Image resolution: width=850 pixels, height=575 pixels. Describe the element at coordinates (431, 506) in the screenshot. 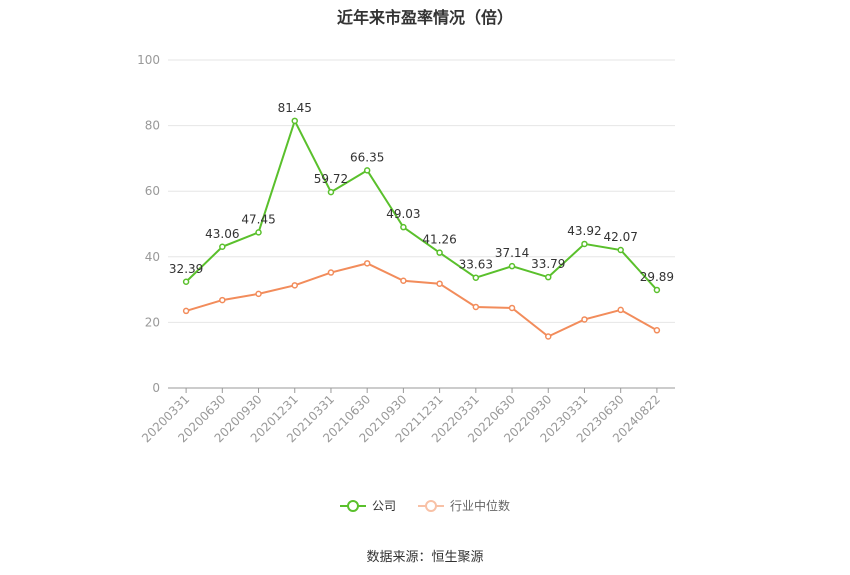

I see `legend-swatch-industry-median` at that location.